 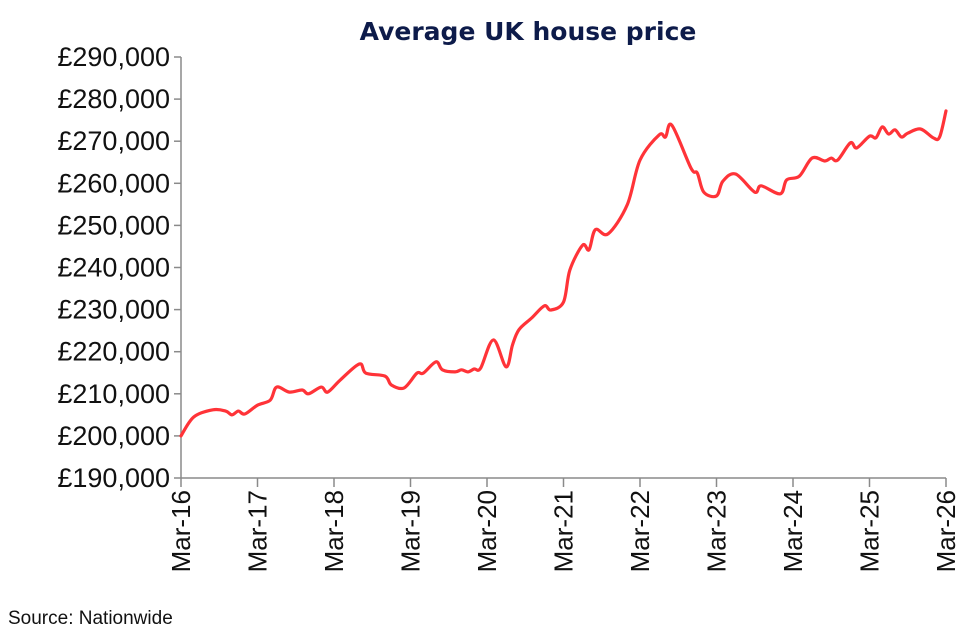 What do you see at coordinates (113, 225) in the screenshot?
I see `y-tick-label: £250,000` at bounding box center [113, 225].